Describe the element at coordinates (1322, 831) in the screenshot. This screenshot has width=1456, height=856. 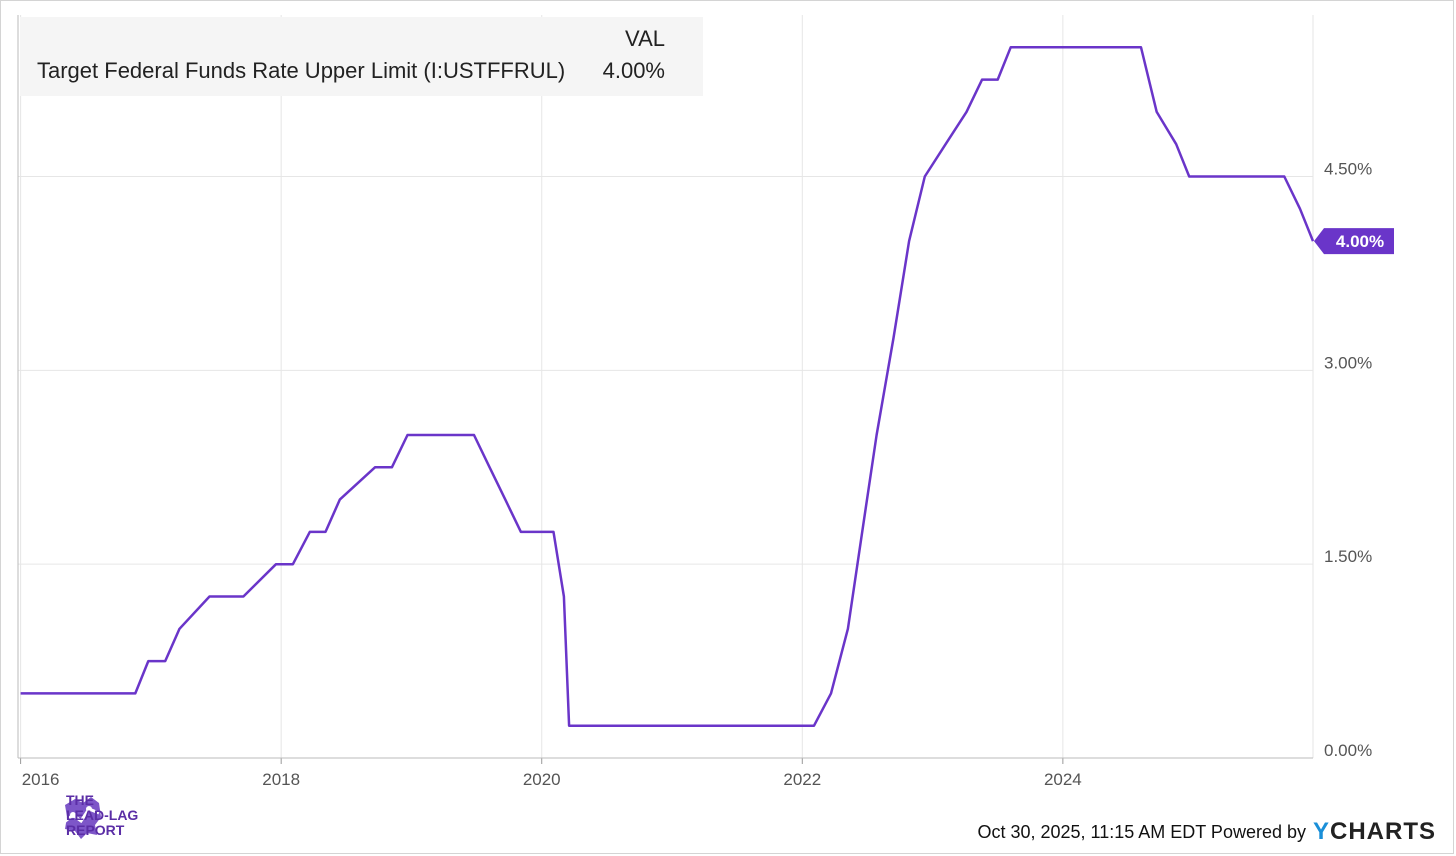
I see `ycharts-logo-y: Y` at that location.